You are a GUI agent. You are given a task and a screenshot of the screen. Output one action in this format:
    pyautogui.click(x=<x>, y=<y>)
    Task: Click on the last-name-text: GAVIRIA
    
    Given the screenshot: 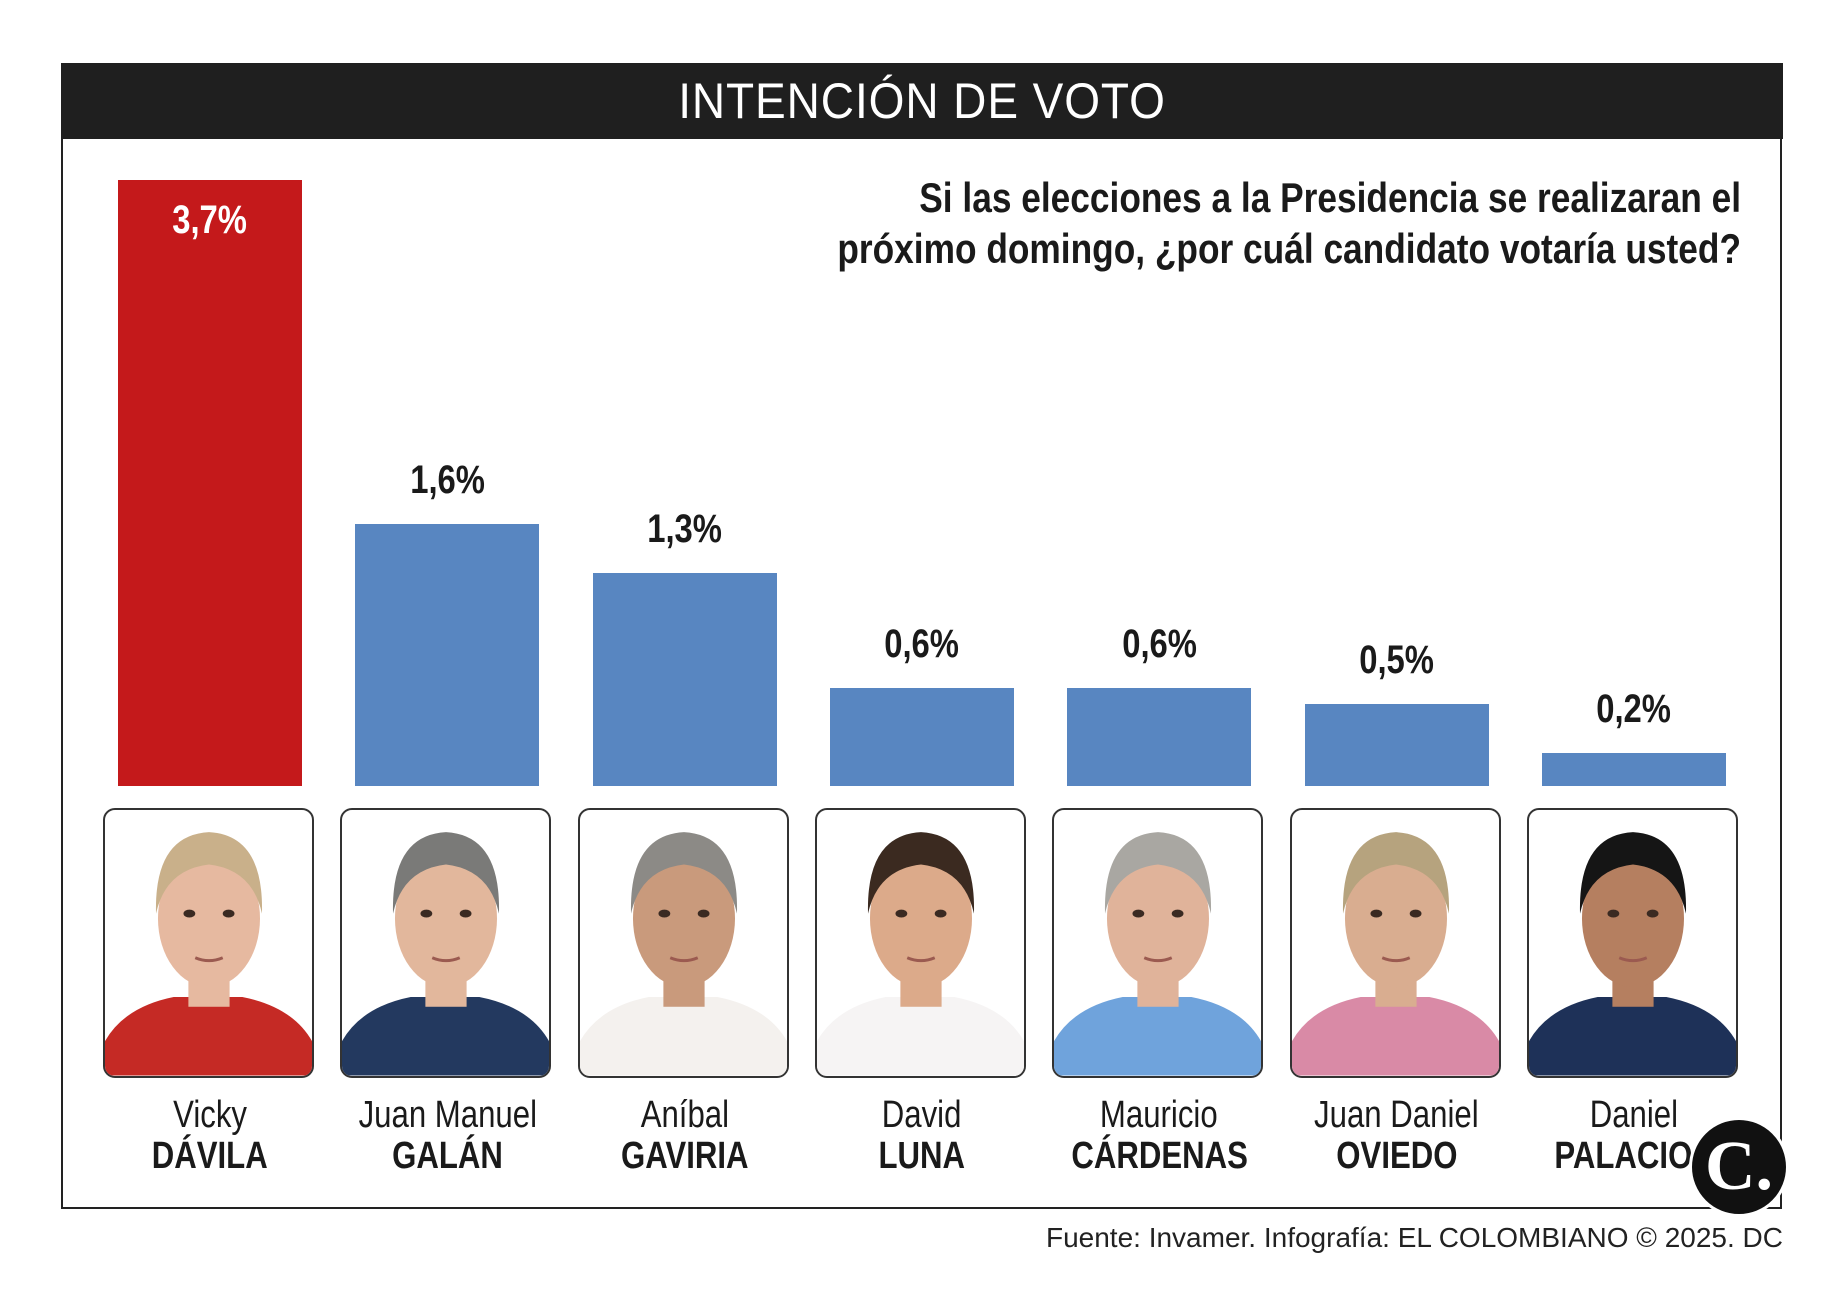 What is the action you would take?
    pyautogui.click(x=684, y=1156)
    